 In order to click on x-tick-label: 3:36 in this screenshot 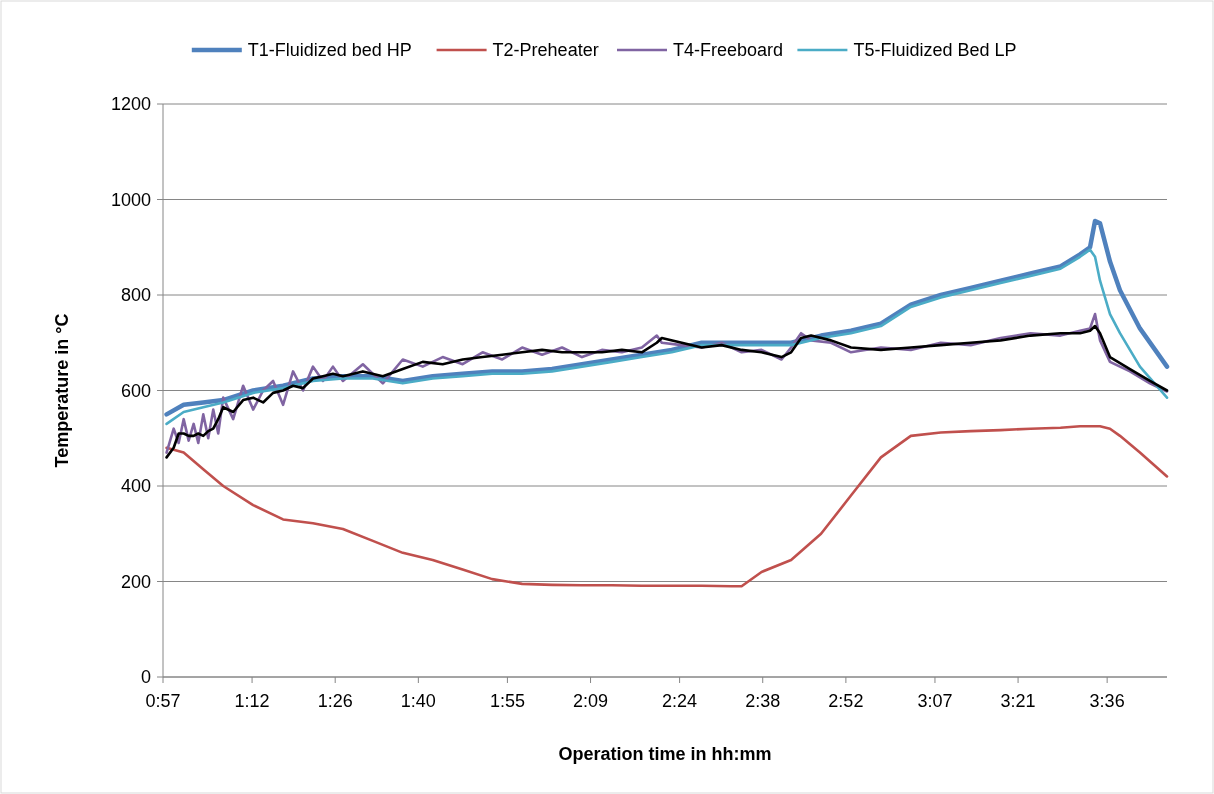, I will do `click(1107, 701)`.